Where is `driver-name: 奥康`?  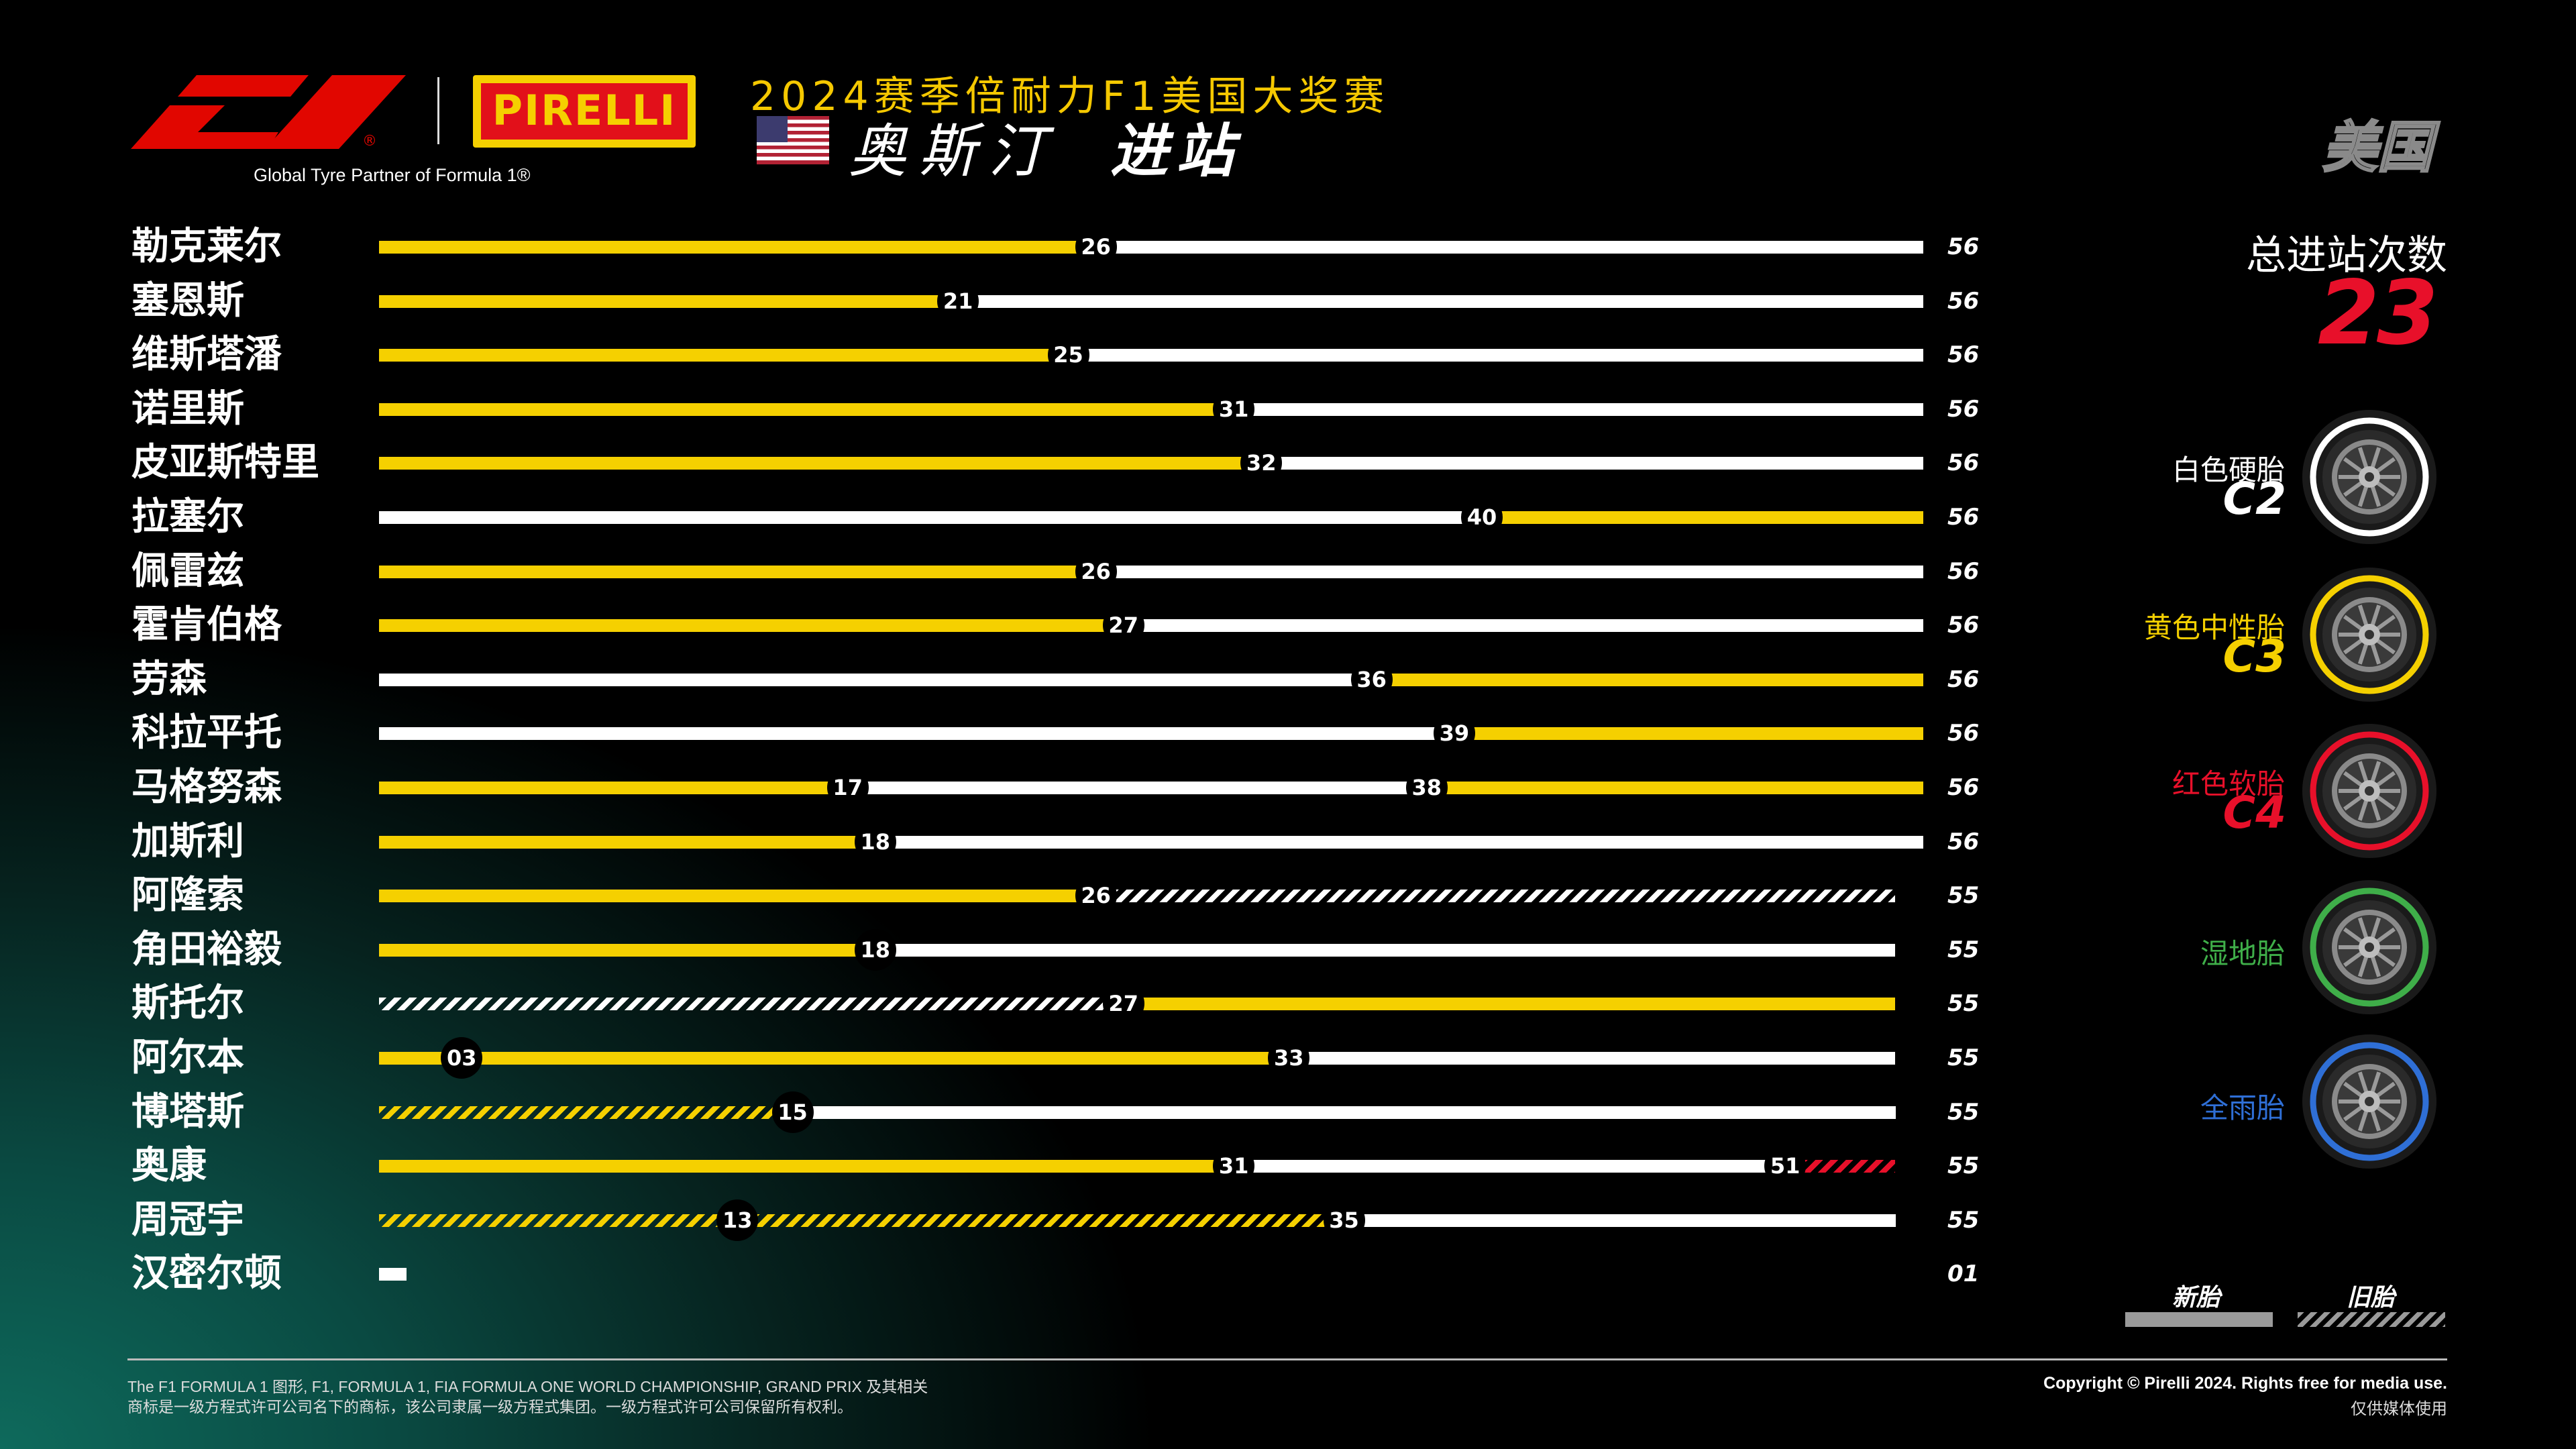
driver-name: 奥康 is located at coordinates (169, 1166).